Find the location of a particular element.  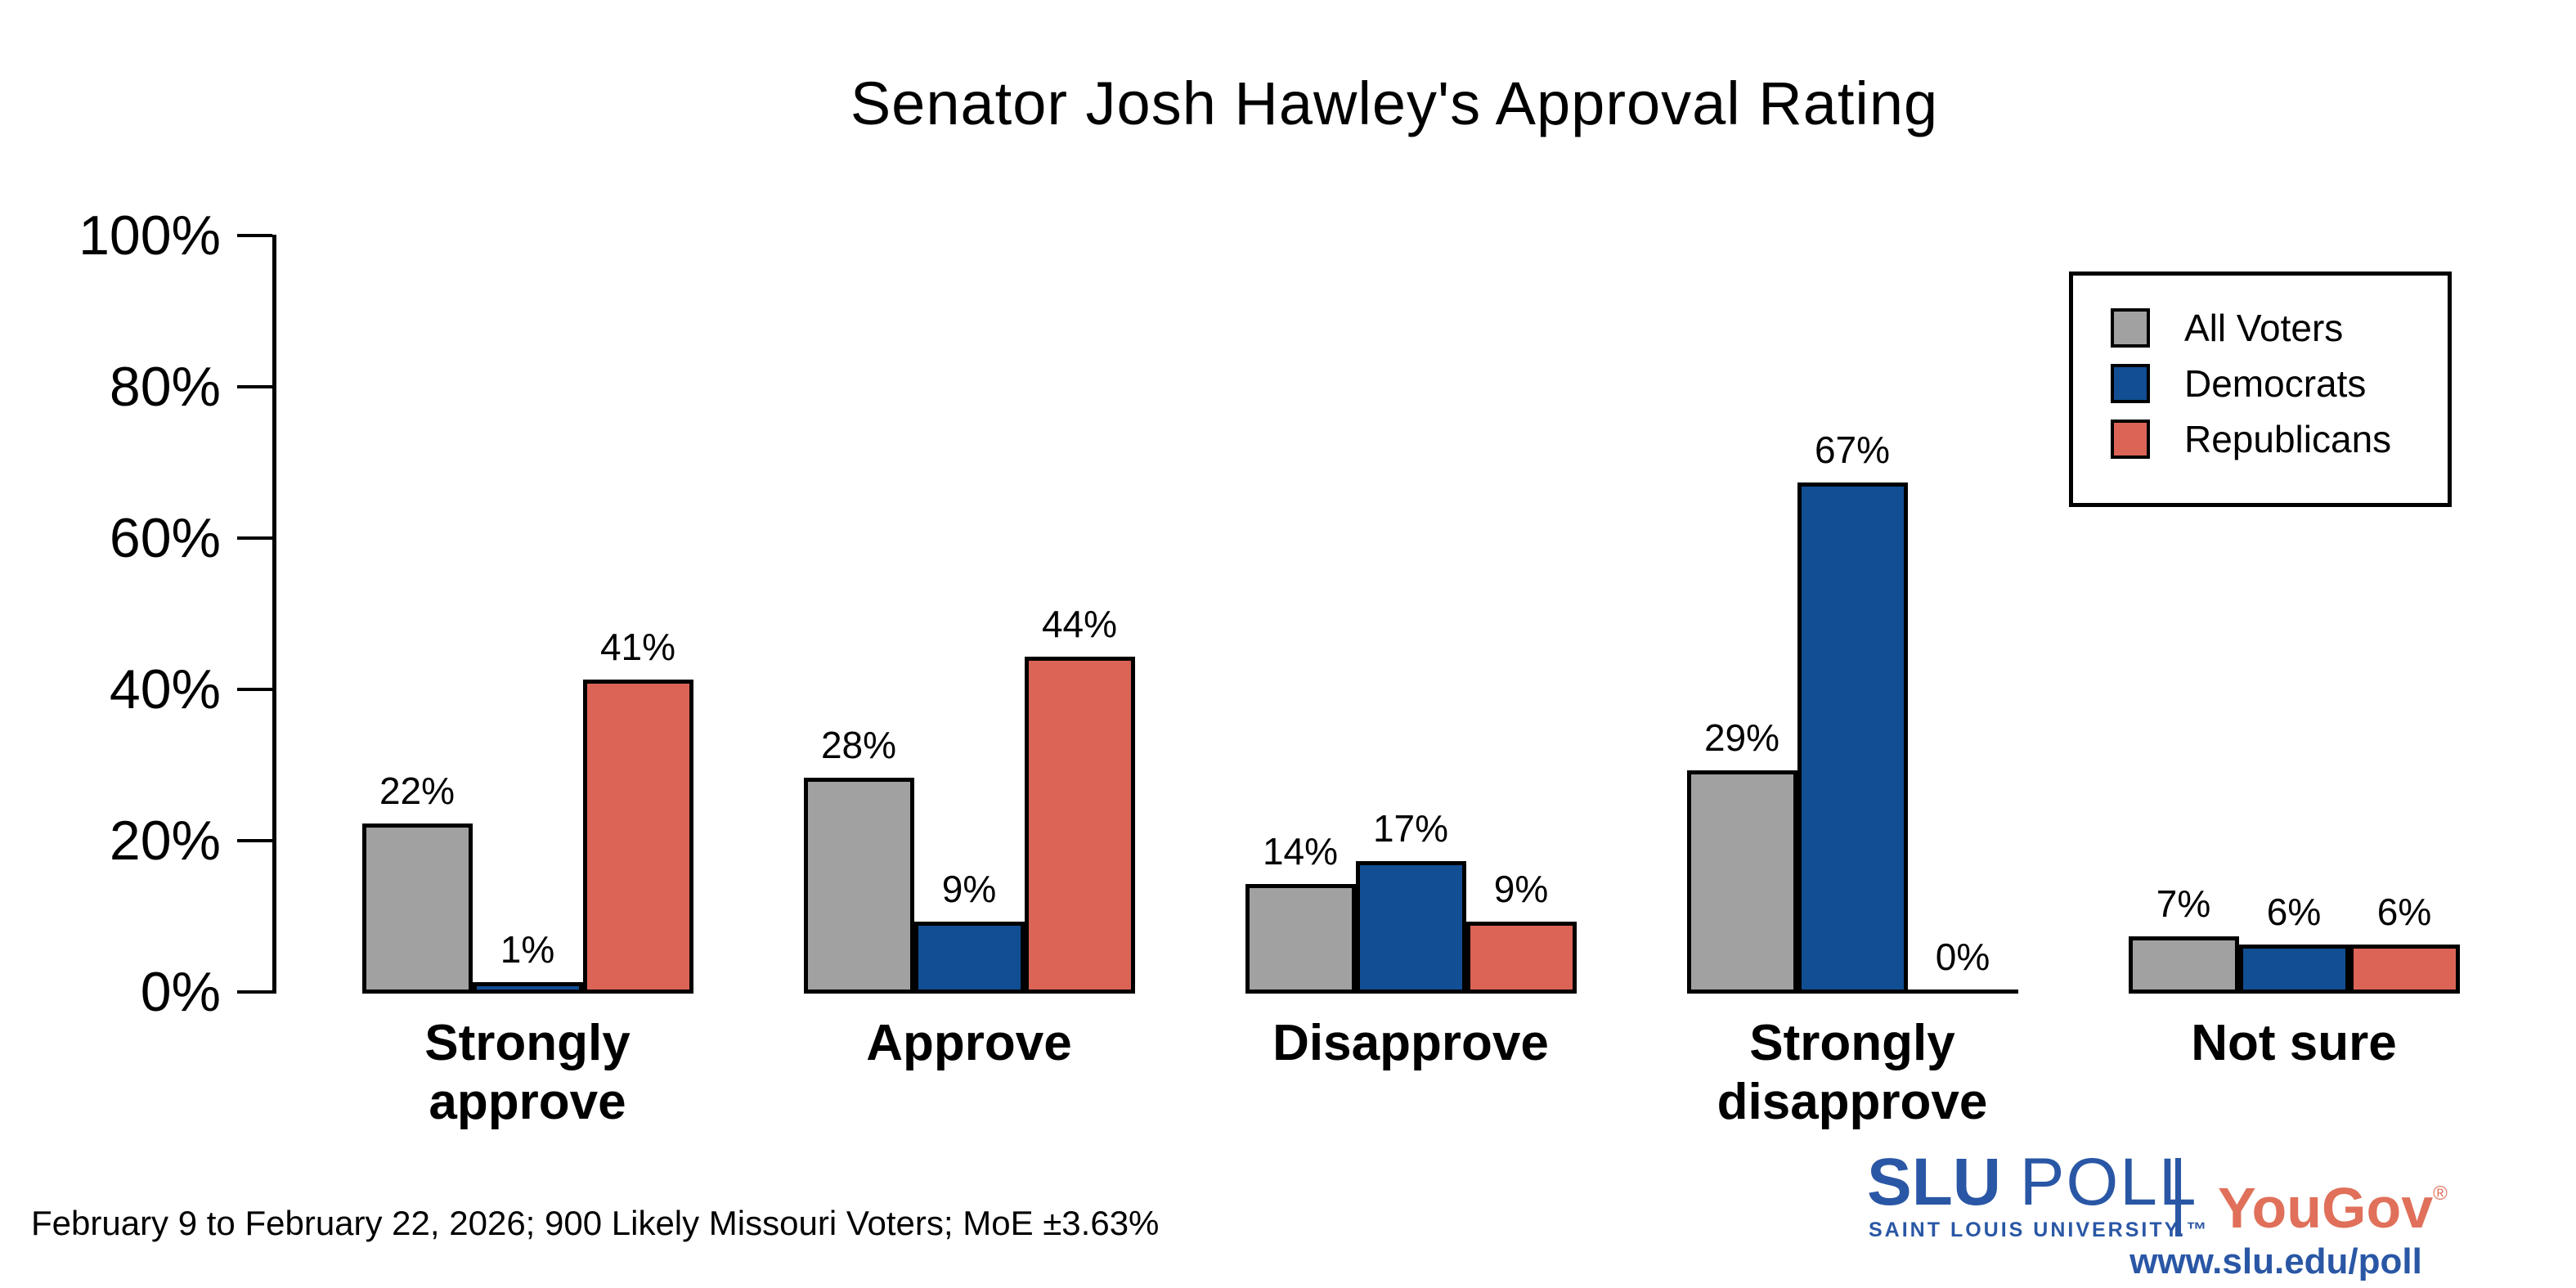

legend-label-all-voters: All Voters is located at coordinates (2264, 328).